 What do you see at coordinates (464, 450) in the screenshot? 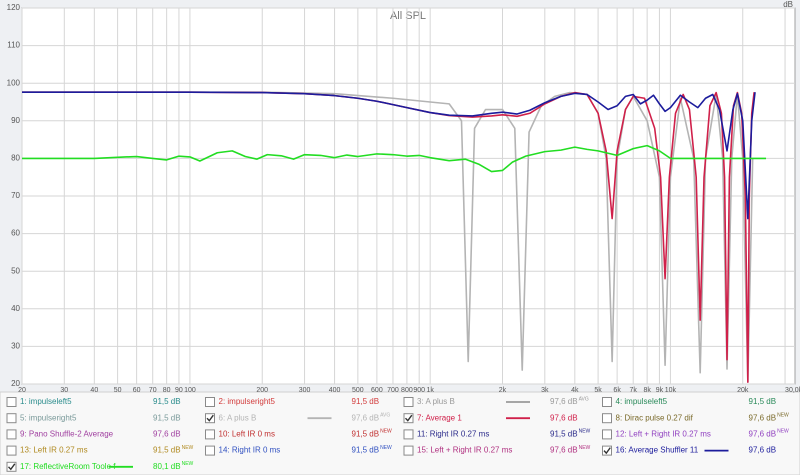
I see `legend-label: 15: Left + Right IR 0.27 ms` at bounding box center [464, 450].